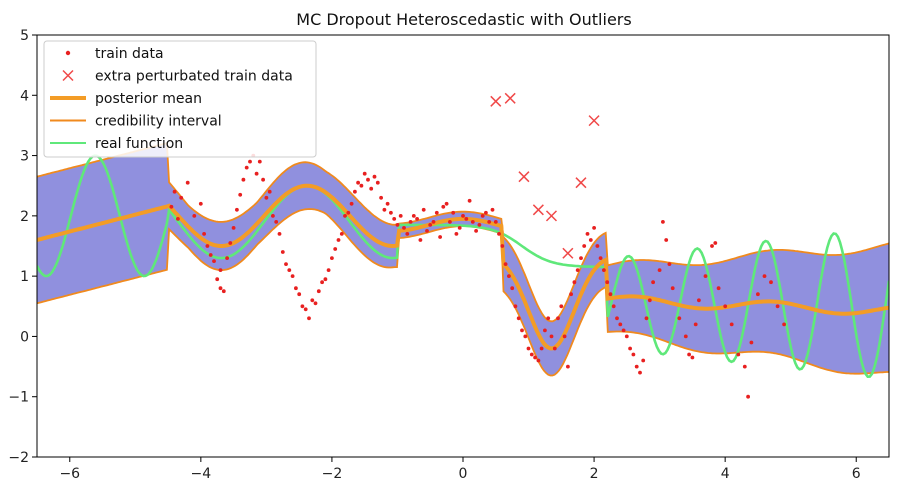 This screenshot has width=922, height=488. I want to click on x-tick-label: 2, so click(594, 474).